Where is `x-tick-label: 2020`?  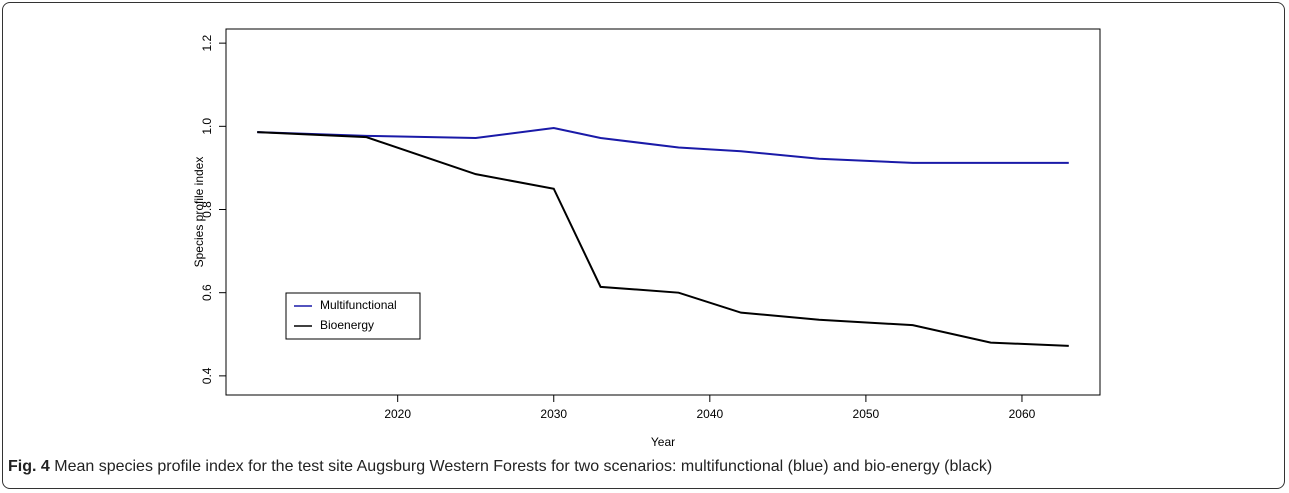
x-tick-label: 2020 is located at coordinates (397, 414).